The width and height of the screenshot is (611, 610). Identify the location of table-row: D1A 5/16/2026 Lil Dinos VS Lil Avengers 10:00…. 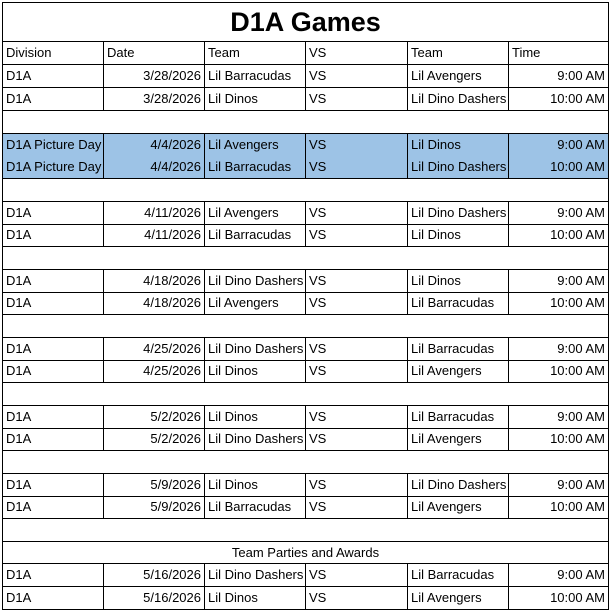
(305, 598).